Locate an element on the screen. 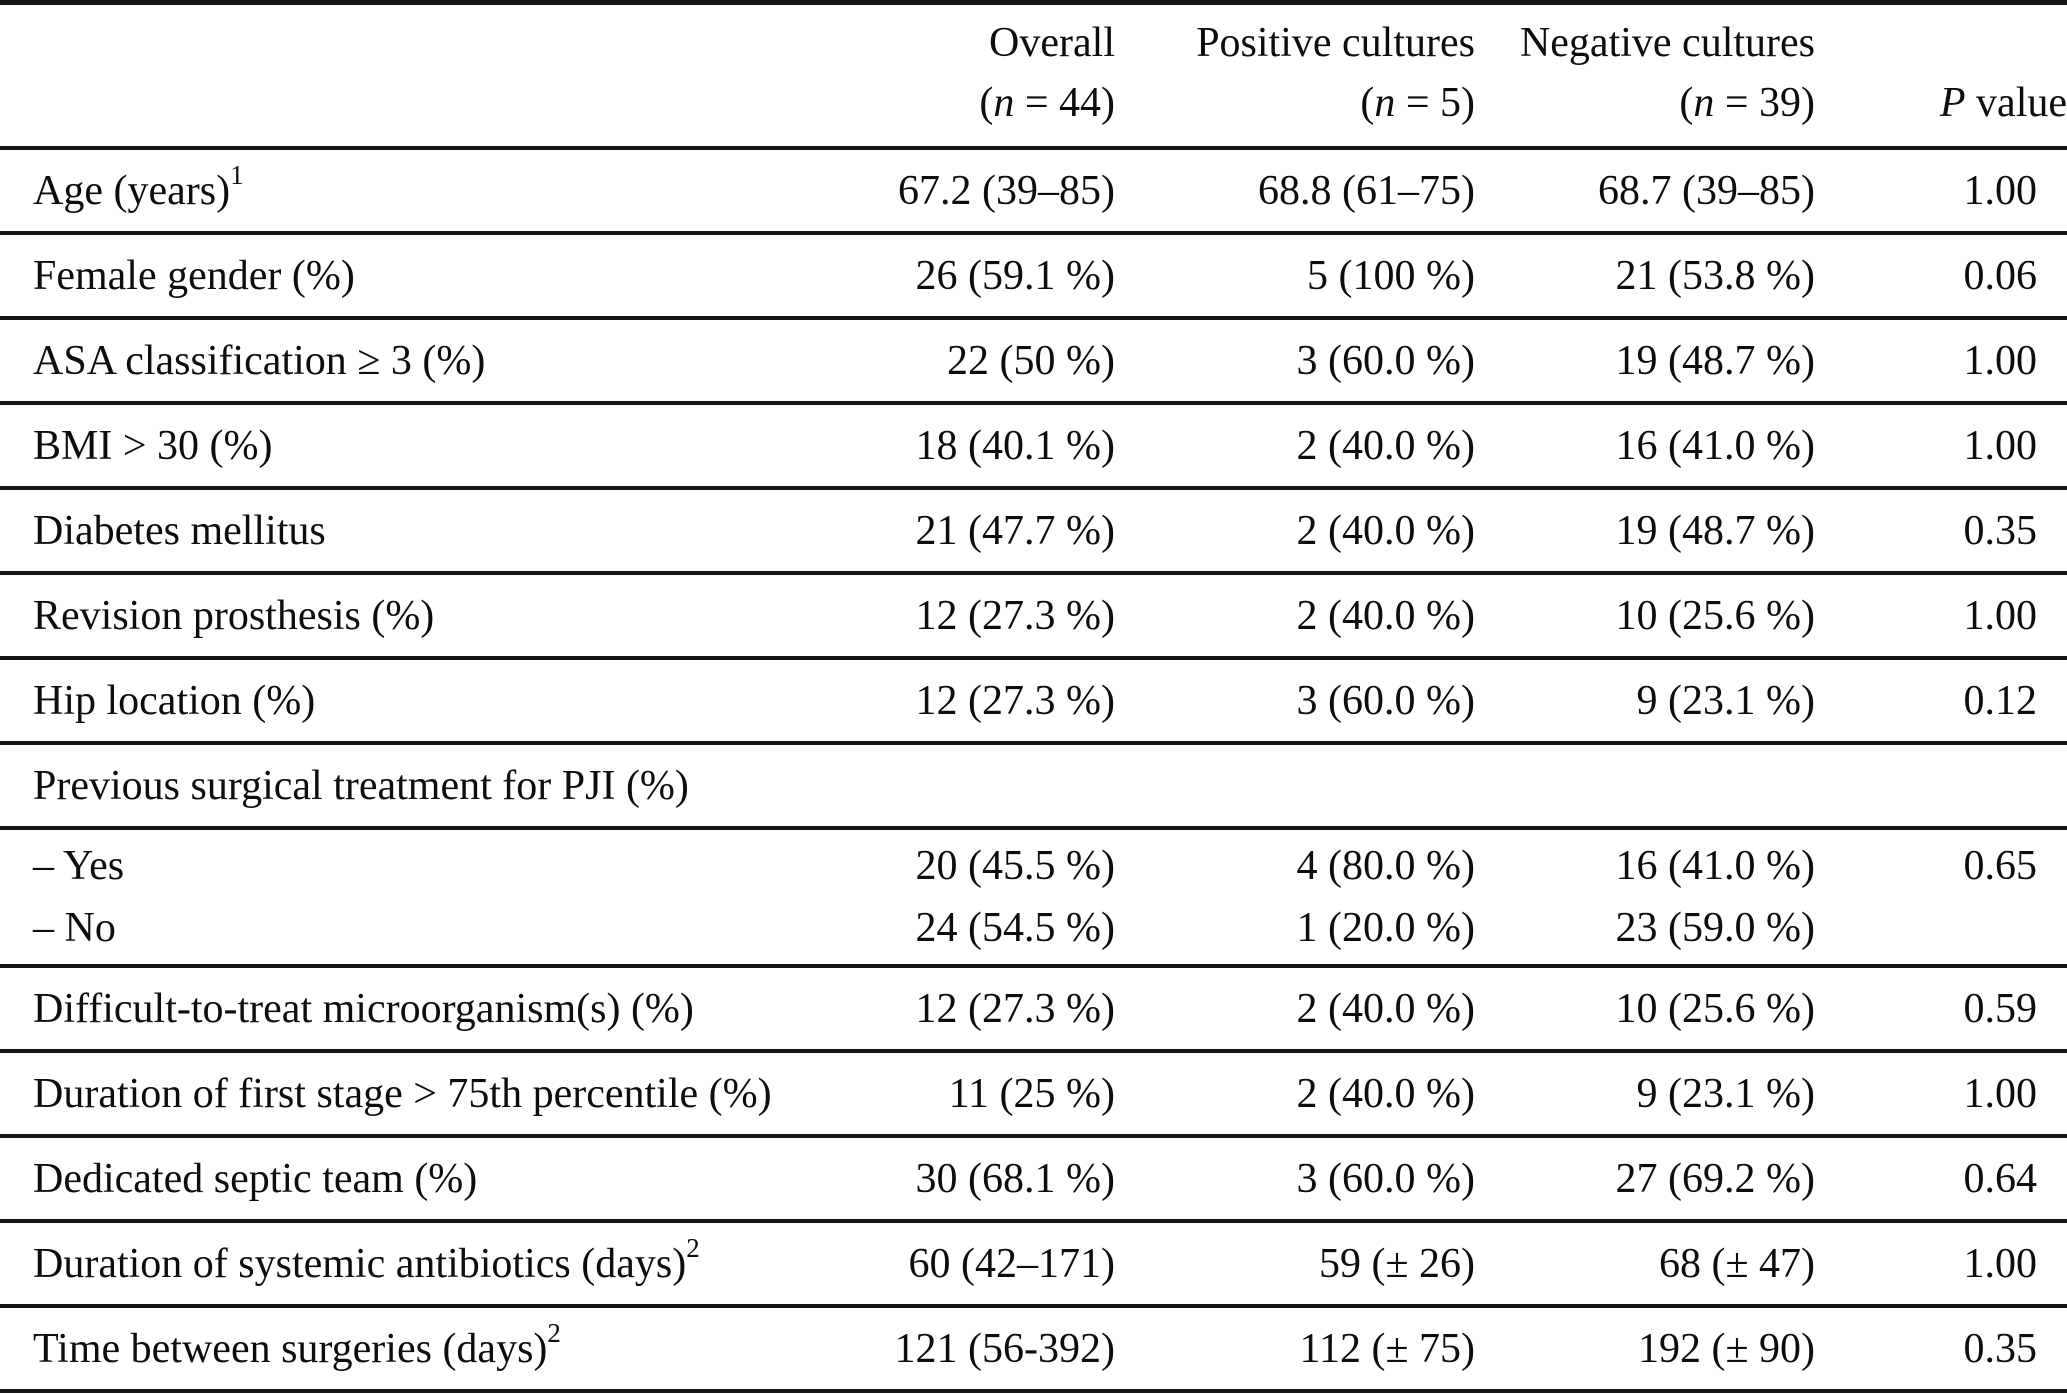 Image resolution: width=2067 pixels, height=1394 pixels. negative-cell: 68.7 (39–85) is located at coordinates (1645, 191).